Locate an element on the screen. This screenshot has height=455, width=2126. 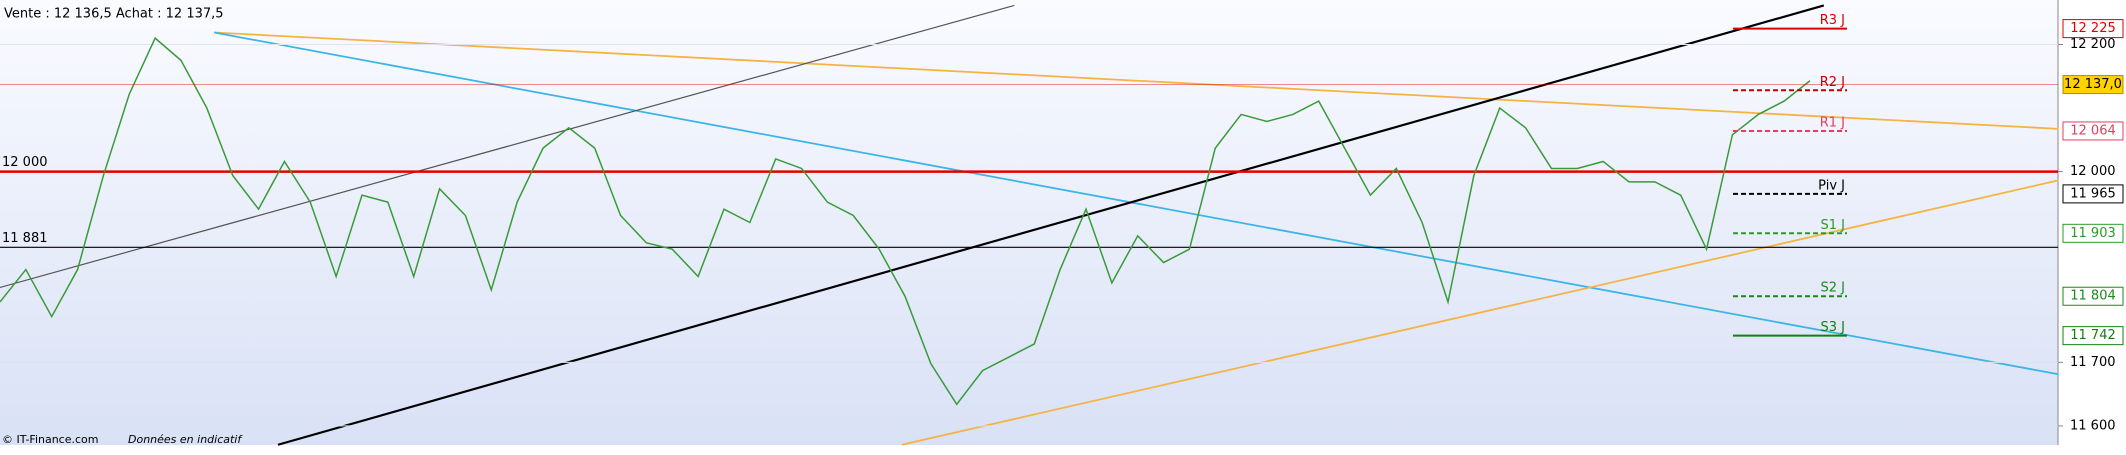
level-value: 12 225 is located at coordinates (2093, 28).